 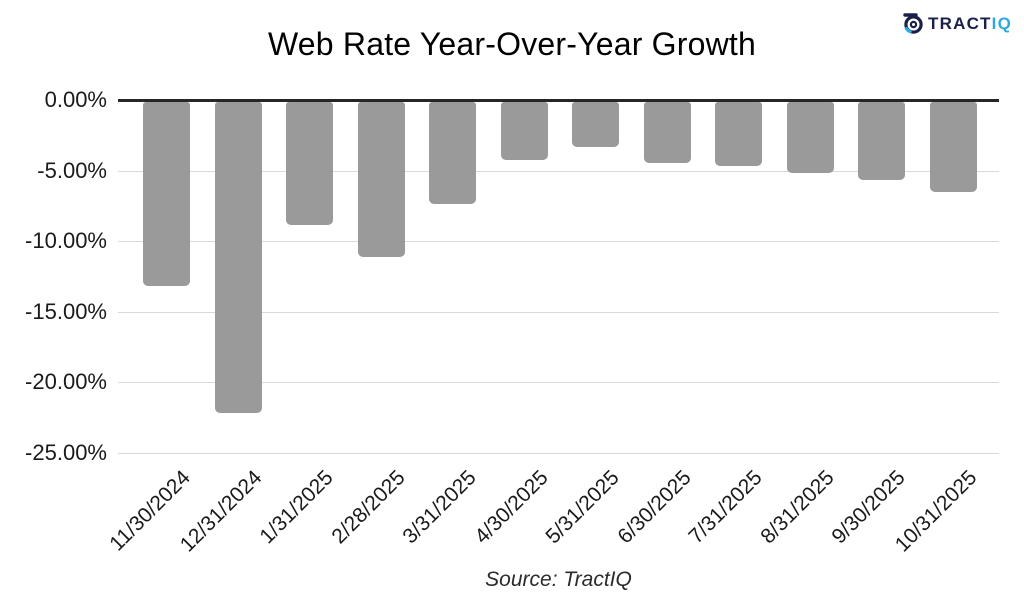 What do you see at coordinates (667, 132) in the screenshot?
I see `bar-6/30/2025` at bounding box center [667, 132].